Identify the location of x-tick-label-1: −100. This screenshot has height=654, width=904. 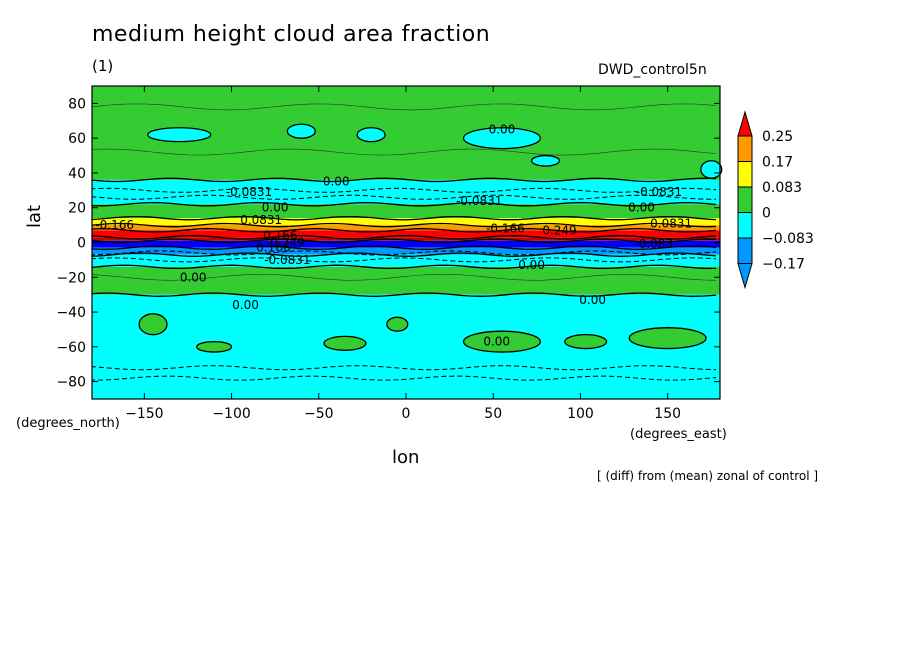
(231, 414).